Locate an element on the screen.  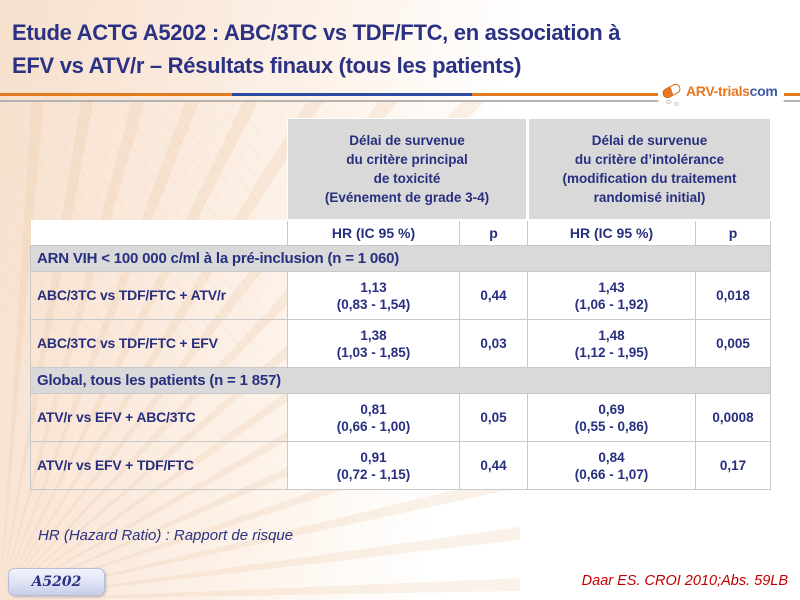
row-label: ABC/3TC vs TDF/FTC + ATV/r is located at coordinates (159, 295).